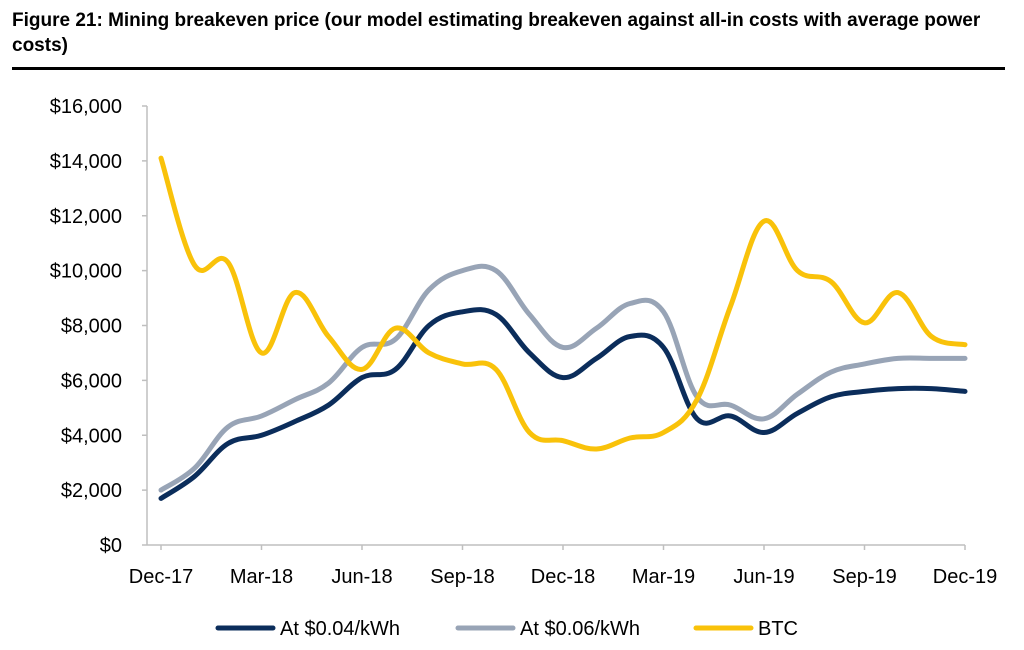 Image resolution: width=1024 pixels, height=650 pixels. What do you see at coordinates (91, 327) in the screenshot?
I see `y-tick-label: $8,000` at bounding box center [91, 327].